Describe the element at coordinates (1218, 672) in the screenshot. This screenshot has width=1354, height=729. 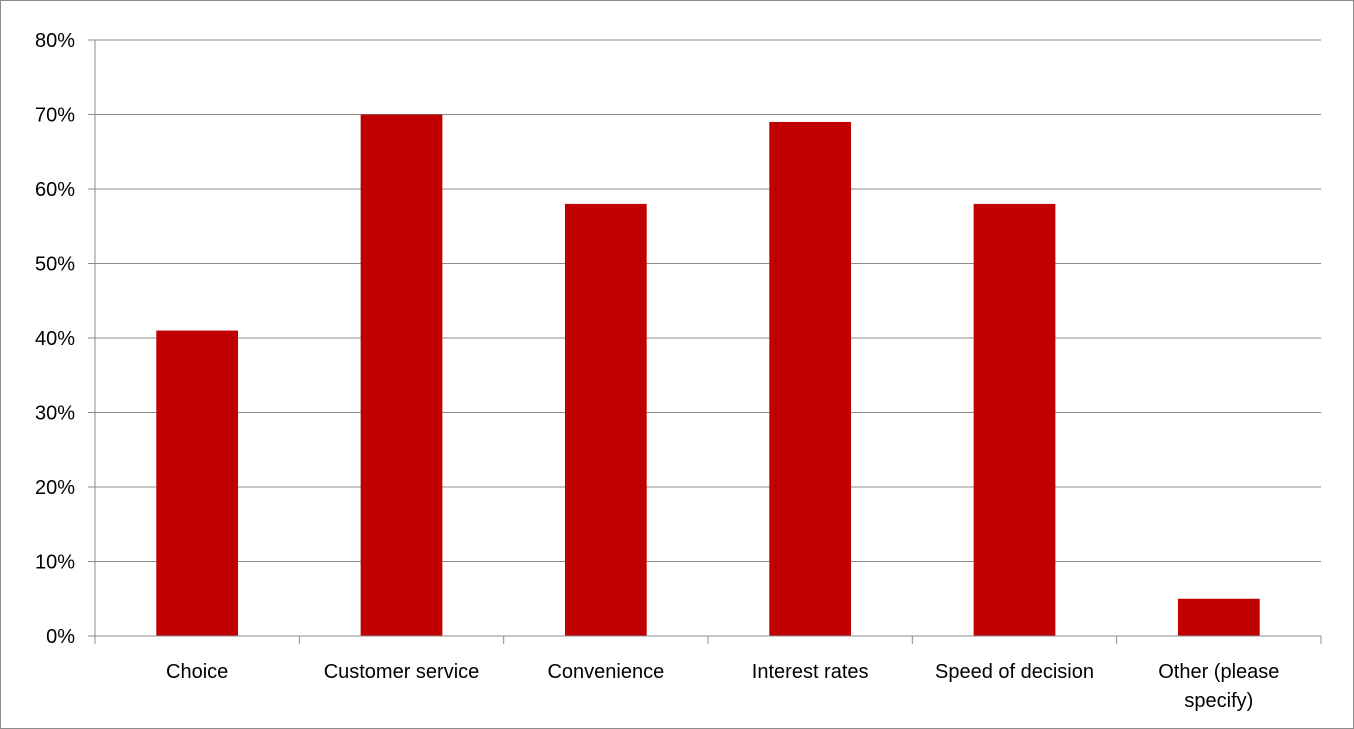
I see `x-category-label-line: Other (please` at that location.